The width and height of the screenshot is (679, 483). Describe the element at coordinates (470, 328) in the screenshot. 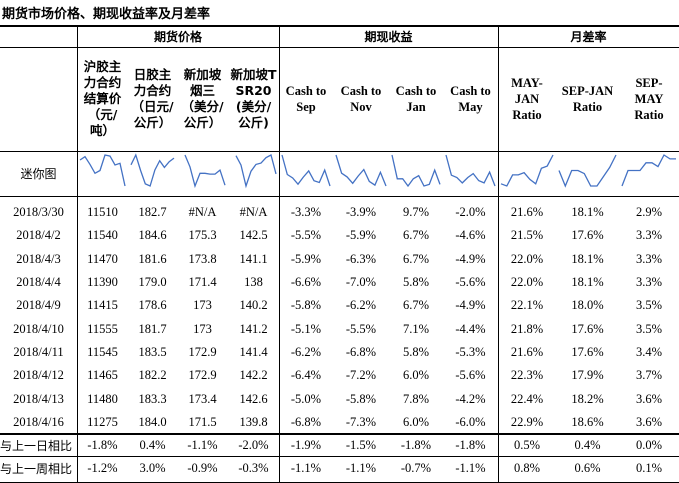

I see `table-cell: -4.4%` at that location.